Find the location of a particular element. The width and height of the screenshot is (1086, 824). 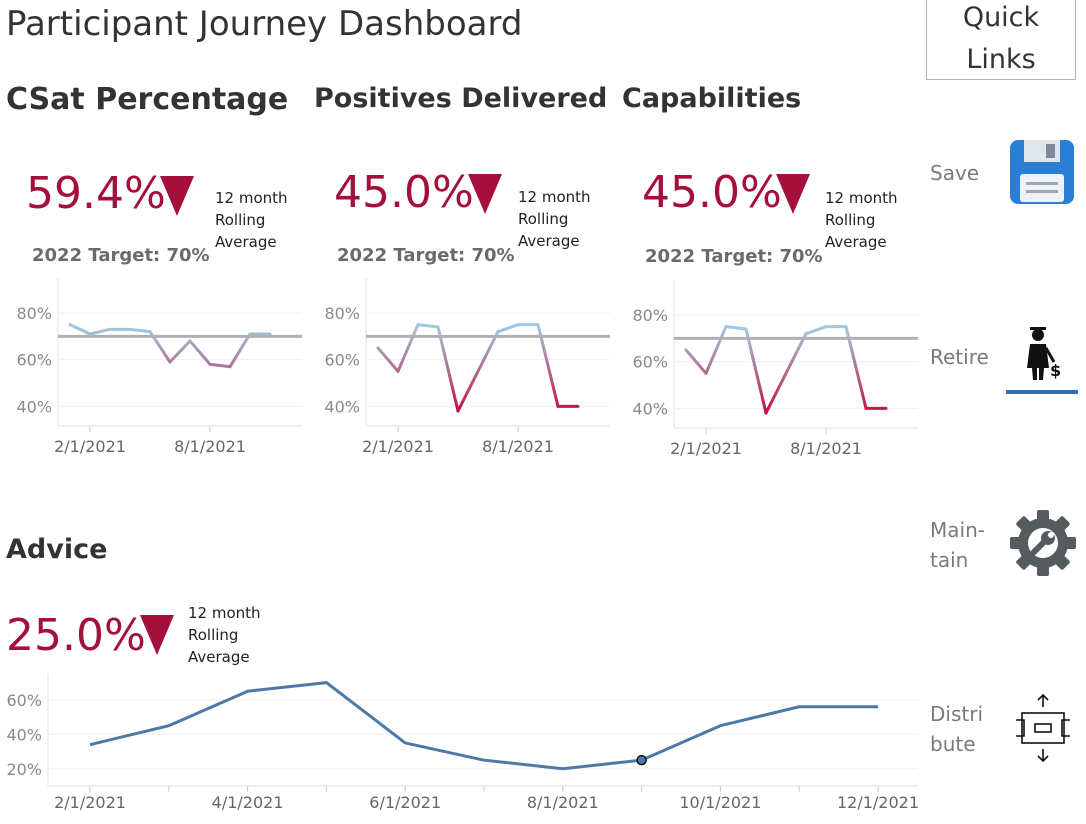

sidebar-label: Retire is located at coordinates (959, 357).